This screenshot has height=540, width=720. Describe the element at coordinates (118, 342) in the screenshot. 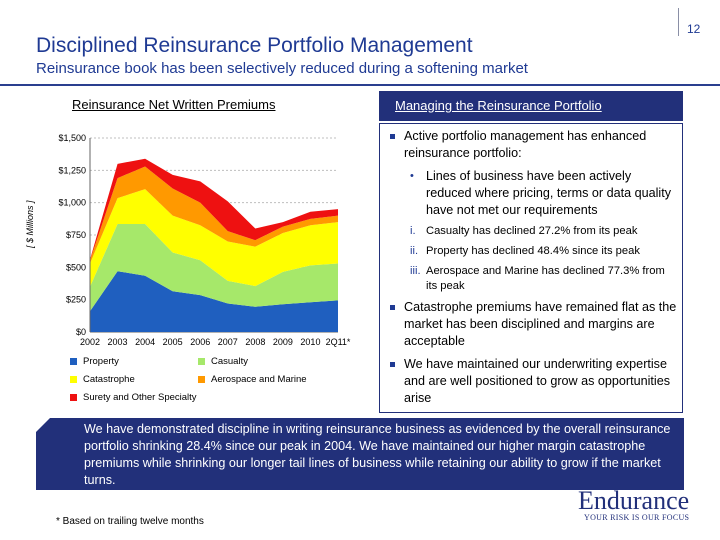

I see `x-tick-label: 2003` at that location.